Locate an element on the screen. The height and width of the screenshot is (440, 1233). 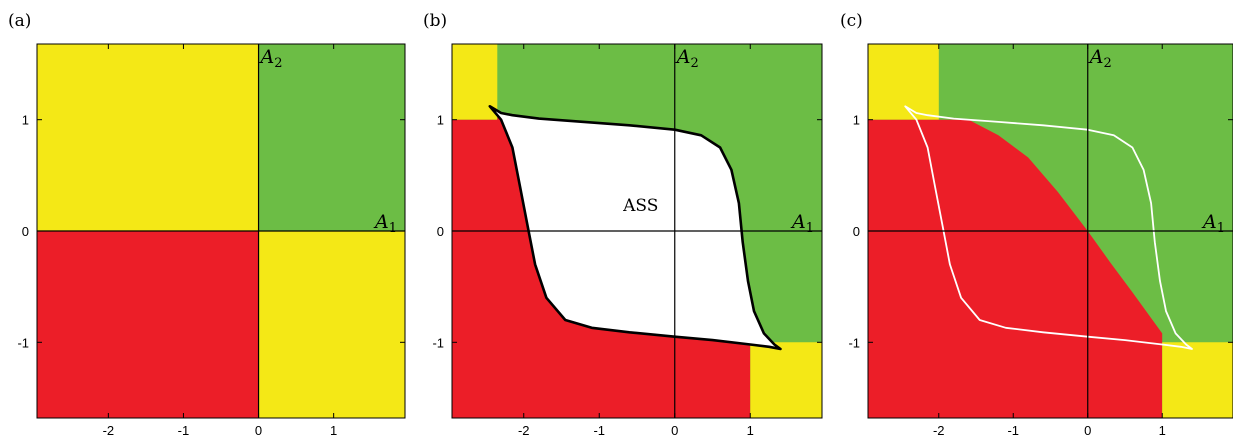
panel-label: (a) is located at coordinates (19, 21).